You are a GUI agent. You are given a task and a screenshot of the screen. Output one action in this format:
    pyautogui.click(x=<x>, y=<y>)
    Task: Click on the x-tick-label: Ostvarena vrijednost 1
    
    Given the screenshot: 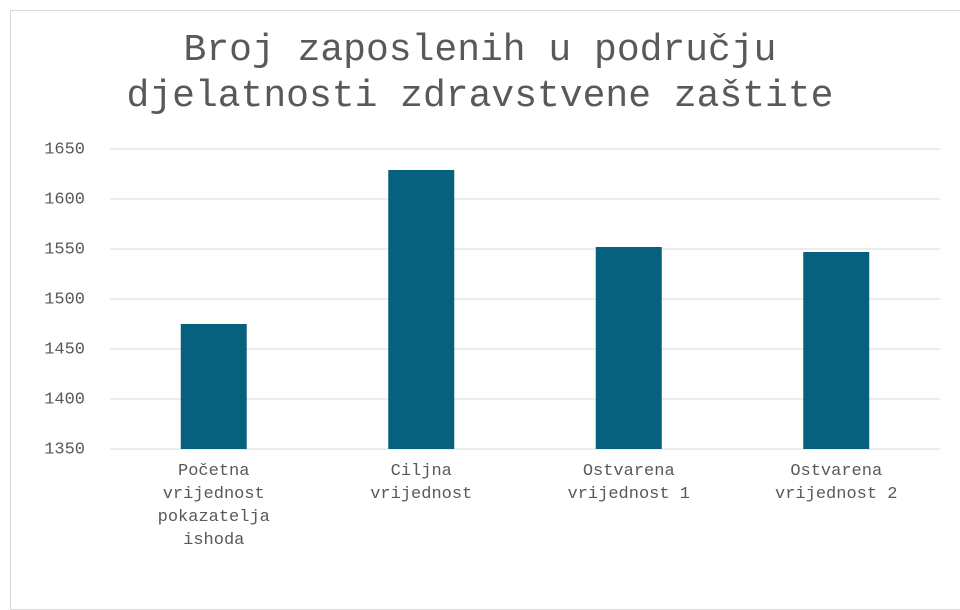 What is the action you would take?
    pyautogui.click(x=628, y=483)
    